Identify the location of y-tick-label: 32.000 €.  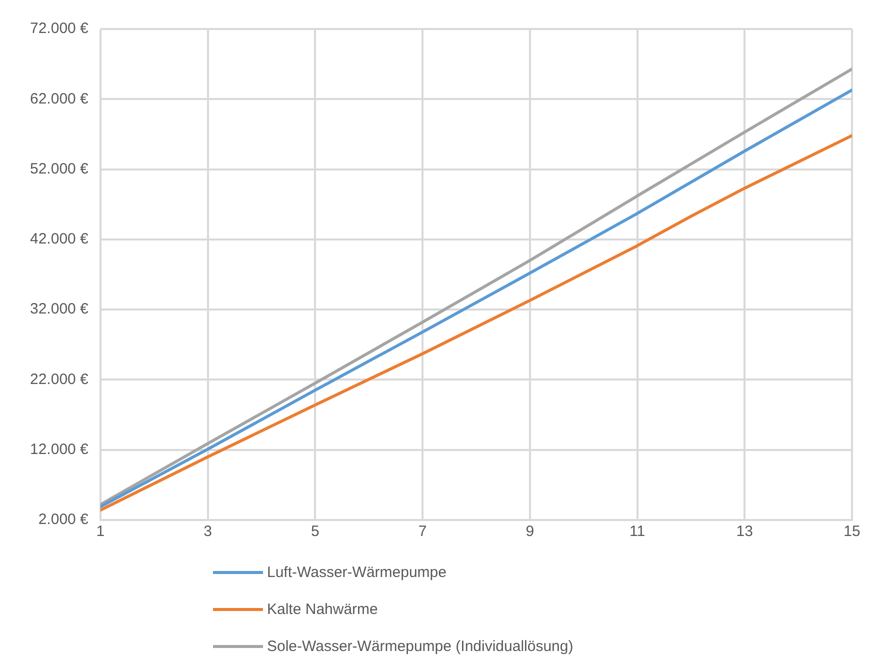
(60, 309).